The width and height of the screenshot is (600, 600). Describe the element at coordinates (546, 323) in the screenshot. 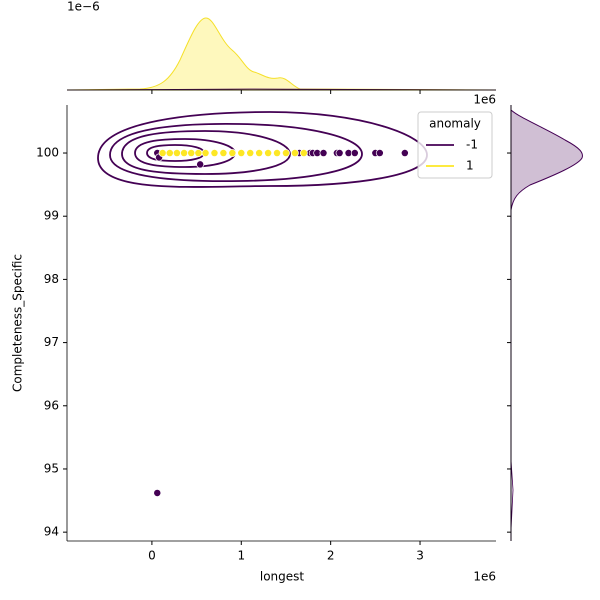

I see `right-marginal-kde` at that location.